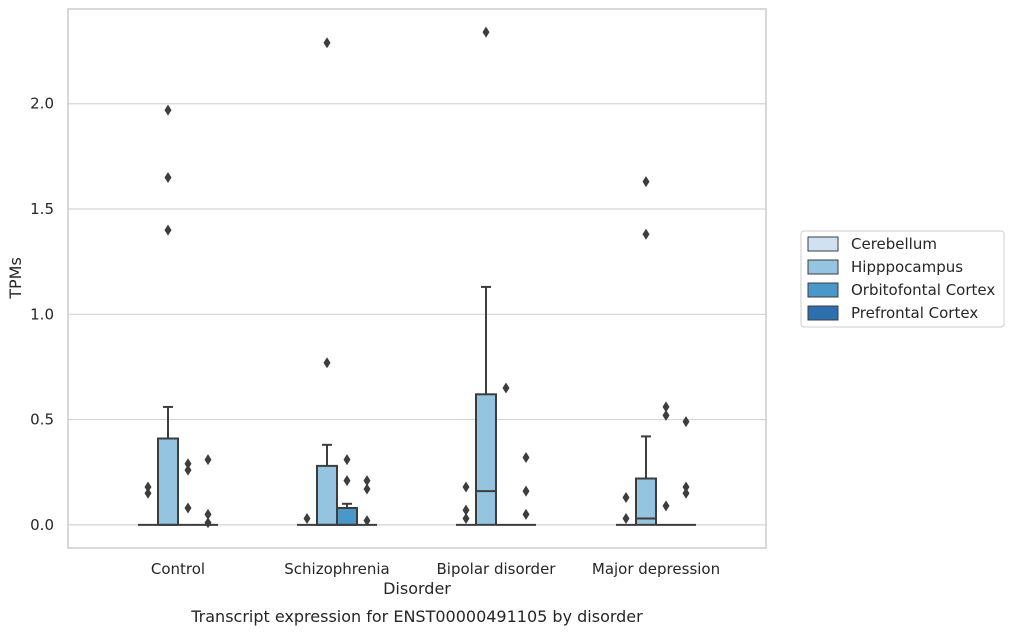 The image size is (1014, 634). I want to click on y-tick-label: 1.5, so click(42, 209).